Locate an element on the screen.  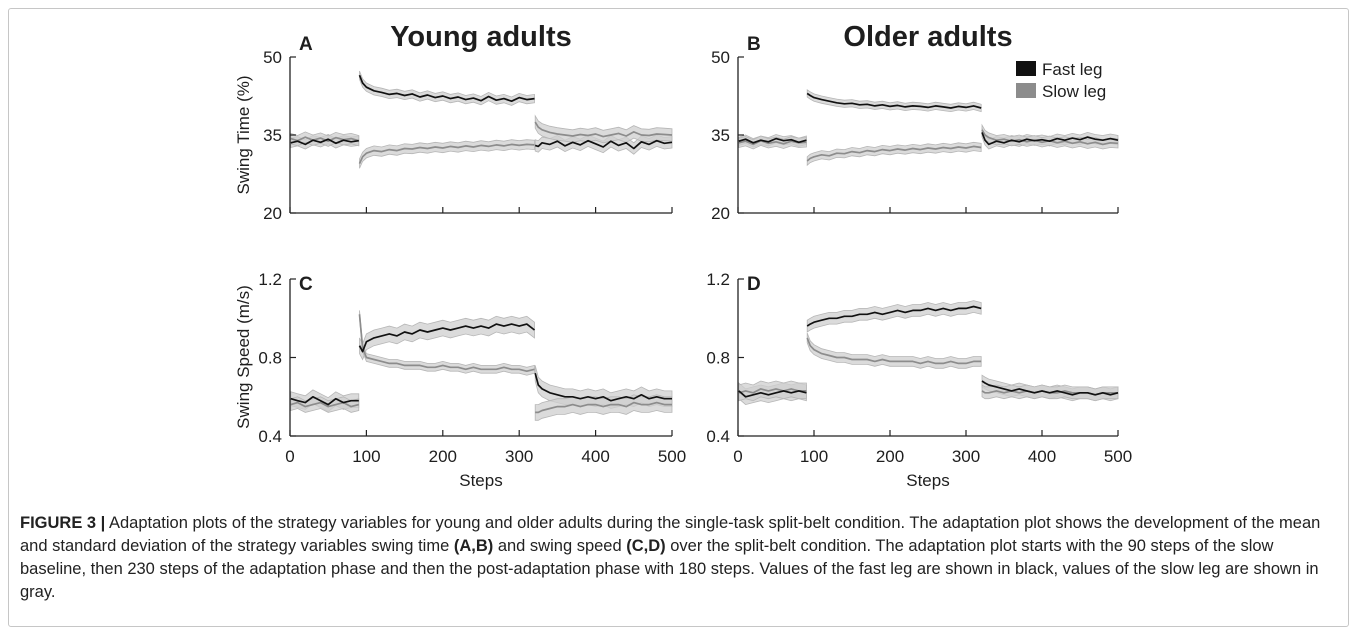
legend-label-slow-leg: Slow leg is located at coordinates (1074, 91).